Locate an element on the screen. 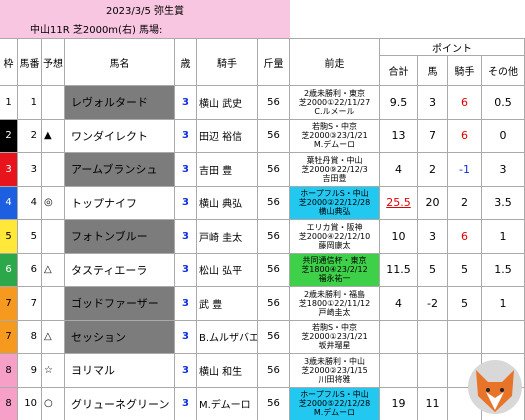 This screenshot has height=420, width=525. horse-number: 1 is located at coordinates (30, 103).